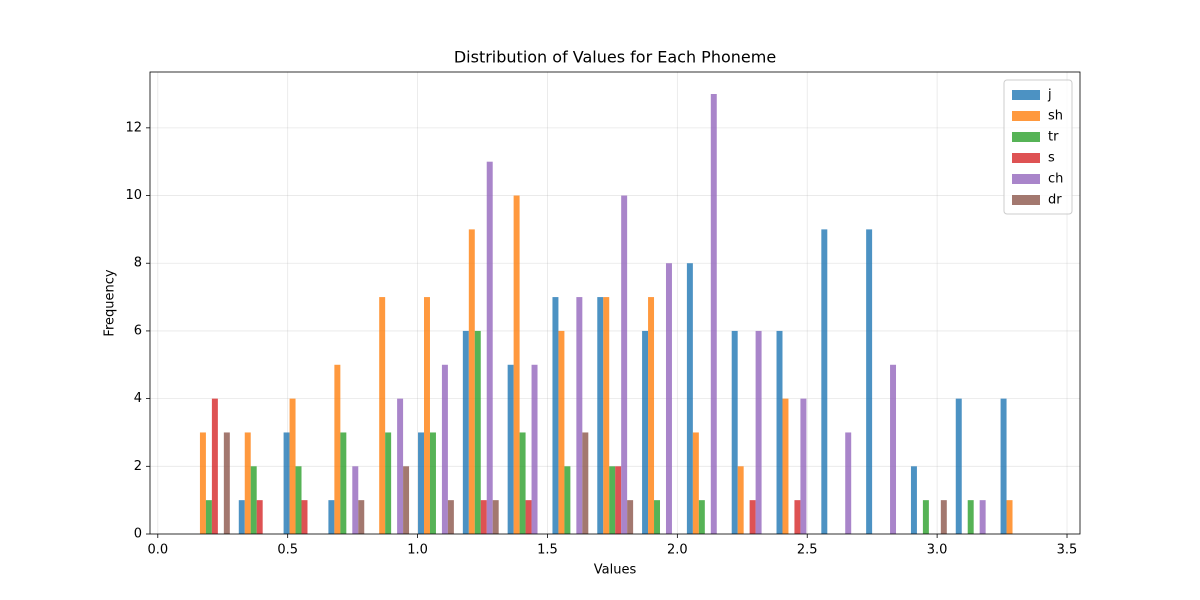  I want to click on y-tick-label: 4, so click(138, 398).